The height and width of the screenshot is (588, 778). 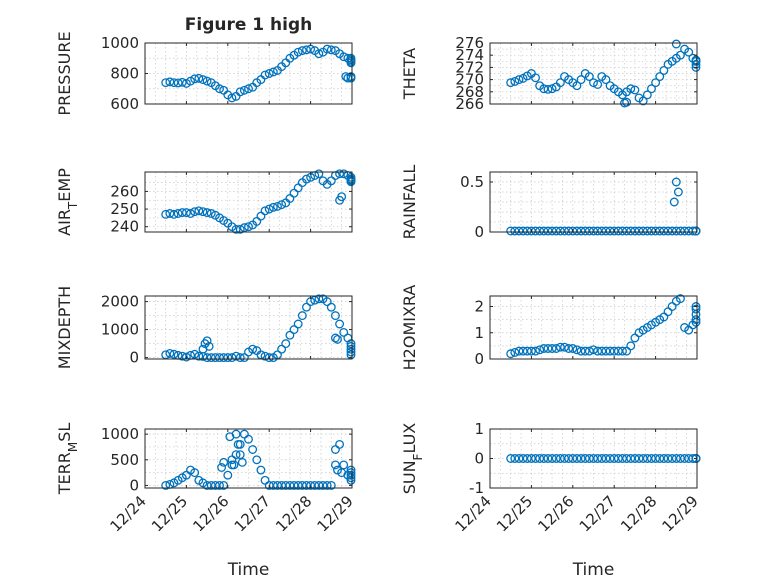 What do you see at coordinates (476, 488) in the screenshot?
I see `y-tick-label: -1` at bounding box center [476, 488].